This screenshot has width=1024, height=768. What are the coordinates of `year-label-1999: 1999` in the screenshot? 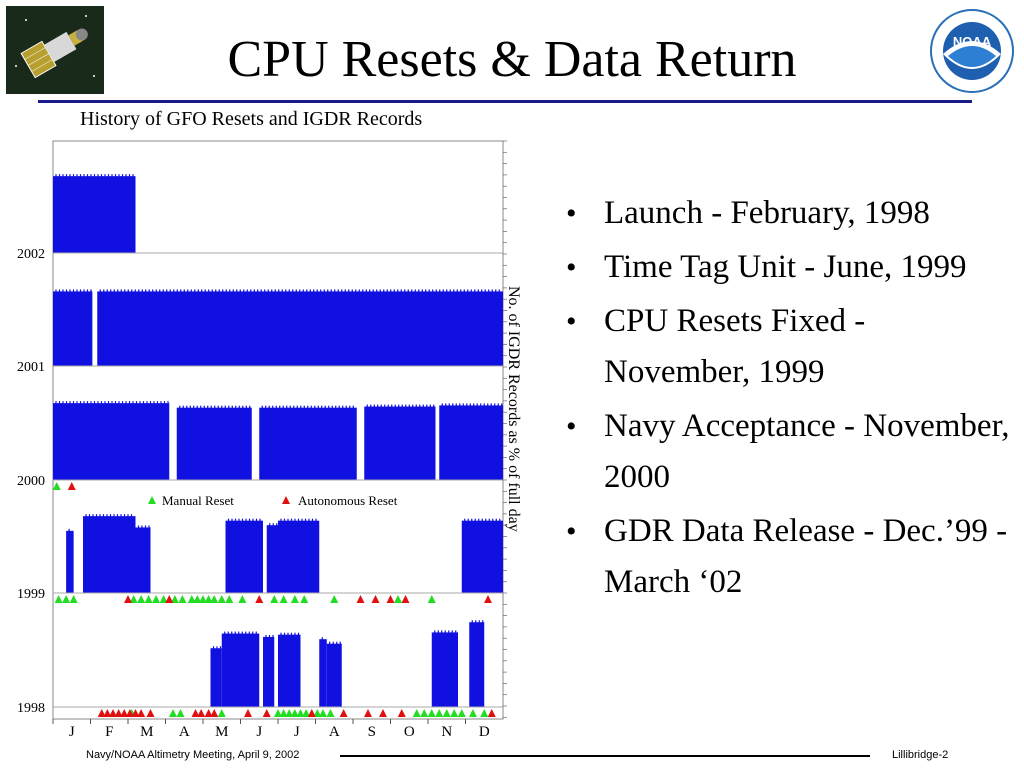 It's located at (31, 594).